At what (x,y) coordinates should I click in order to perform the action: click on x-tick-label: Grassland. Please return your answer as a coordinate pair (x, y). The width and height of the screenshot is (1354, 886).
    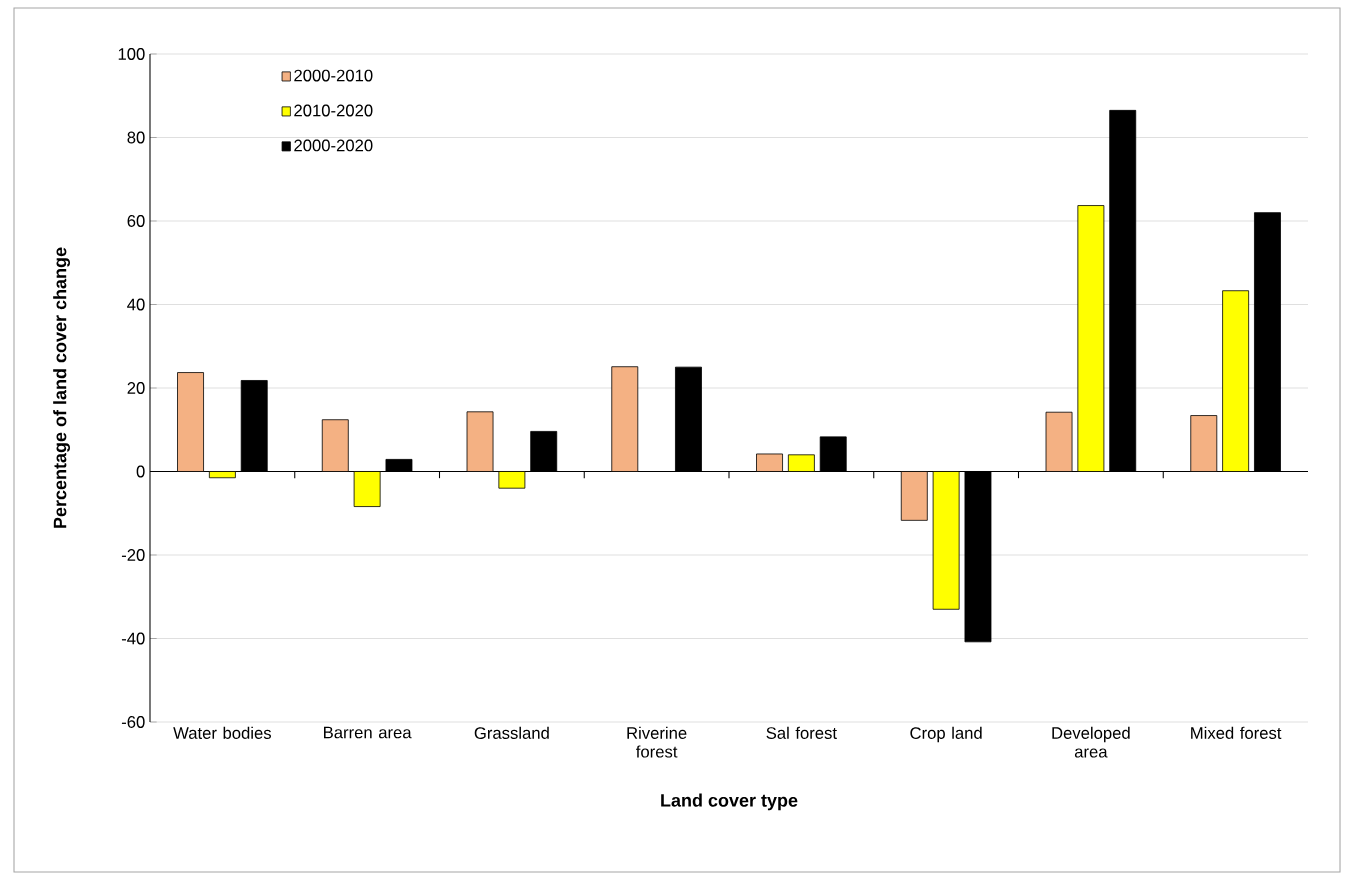
    Looking at the image, I should click on (511, 732).